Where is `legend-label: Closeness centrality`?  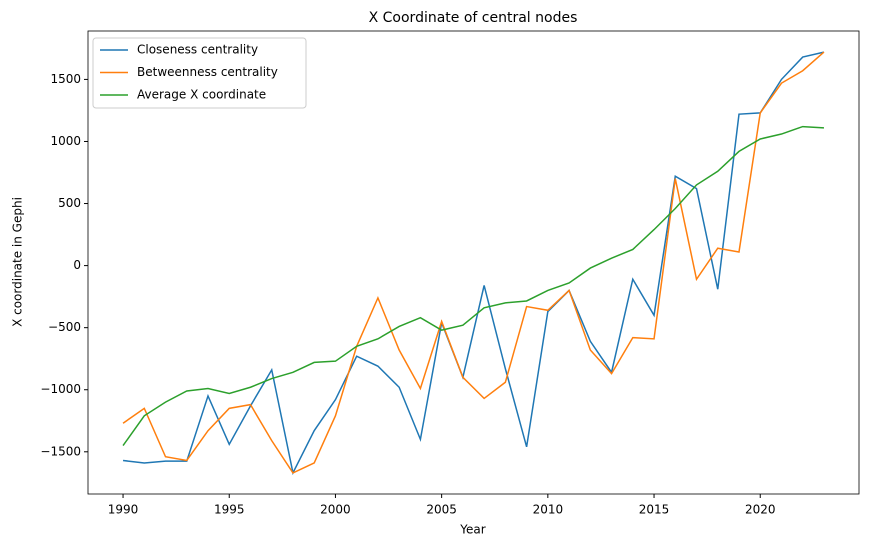 legend-label: Closeness centrality is located at coordinates (197, 50).